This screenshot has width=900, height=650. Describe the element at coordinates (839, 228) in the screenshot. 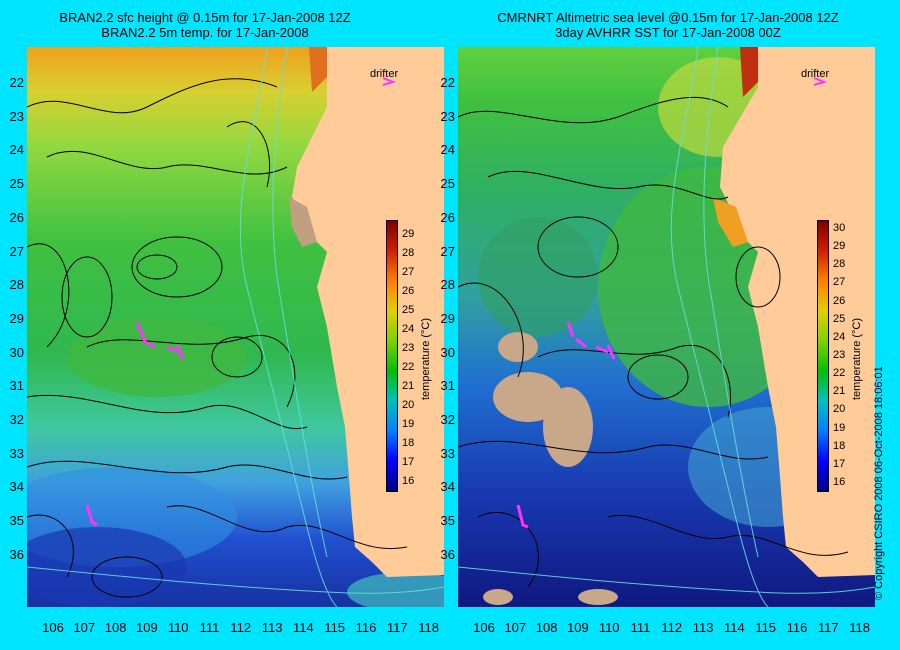

I see `colorbar-tick: 30` at that location.